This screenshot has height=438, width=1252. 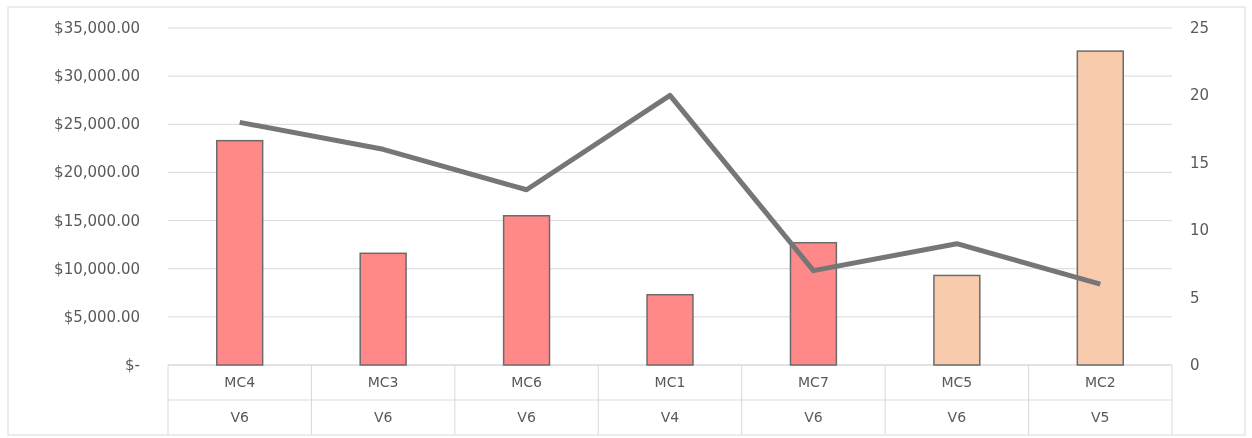 I want to click on category-label: MC3 V6, so click(x=383, y=399).